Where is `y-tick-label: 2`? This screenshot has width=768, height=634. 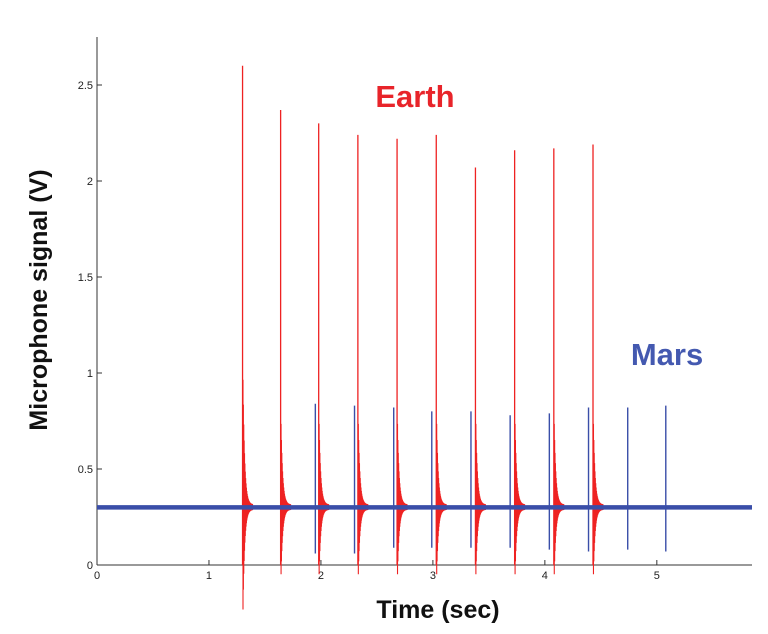 y-tick-label: 2 is located at coordinates (90, 182).